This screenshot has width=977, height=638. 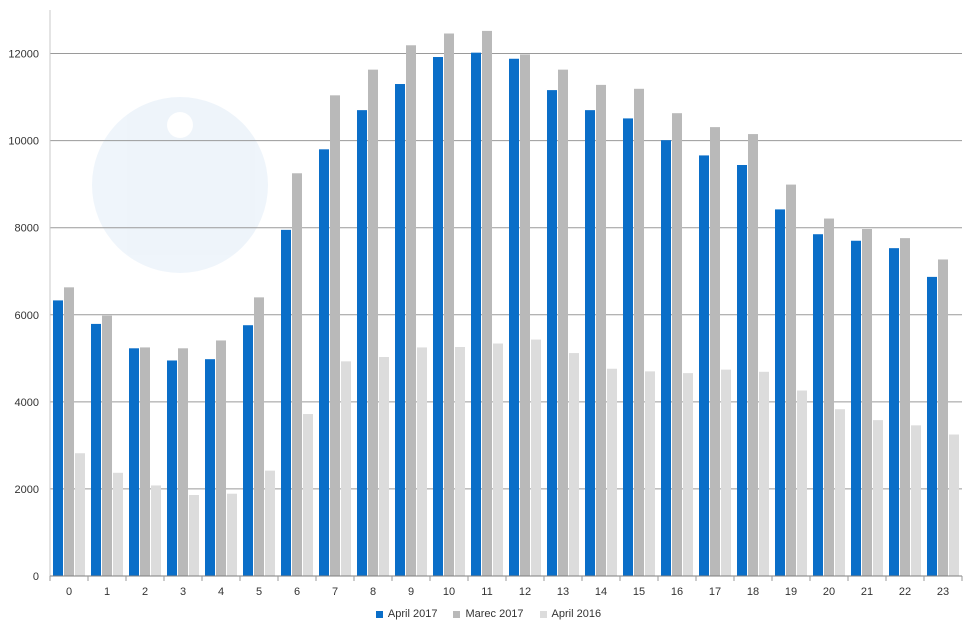 What do you see at coordinates (563, 592) in the screenshot?
I see `x-tick-label: 13` at bounding box center [563, 592].